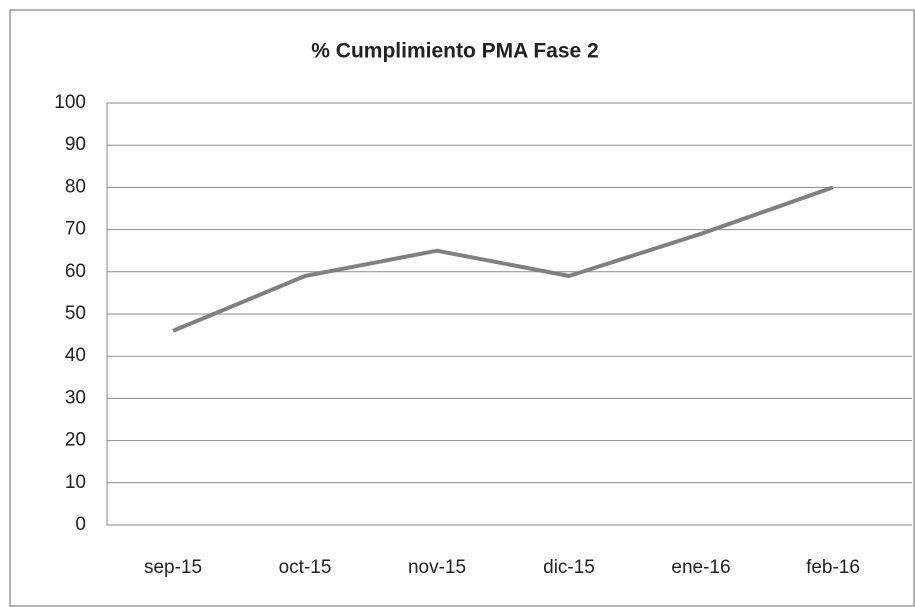 The height and width of the screenshot is (607, 915). Describe the element at coordinates (75, 229) in the screenshot. I see `y-tick-label: 70` at that location.